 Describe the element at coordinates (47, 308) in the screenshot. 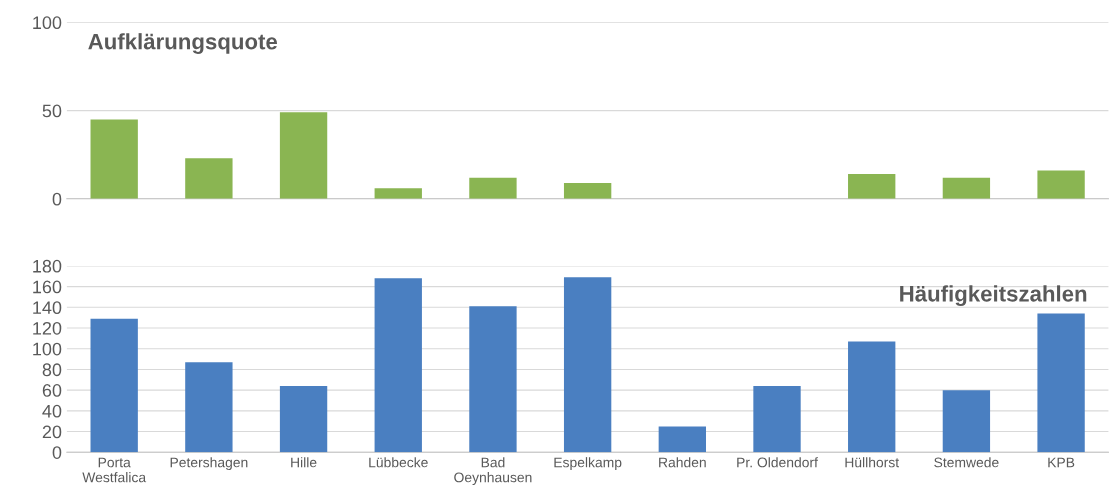

I see `y-tick-label: 140` at that location.